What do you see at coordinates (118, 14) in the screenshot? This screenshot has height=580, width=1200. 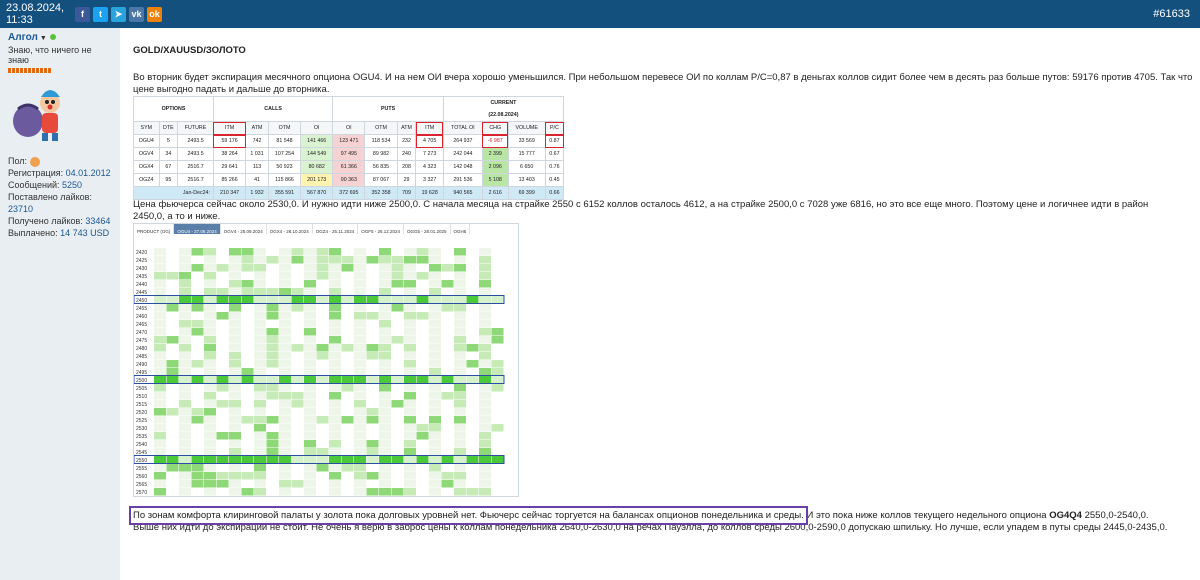 I see `telegram-icon: ➤` at bounding box center [118, 14].